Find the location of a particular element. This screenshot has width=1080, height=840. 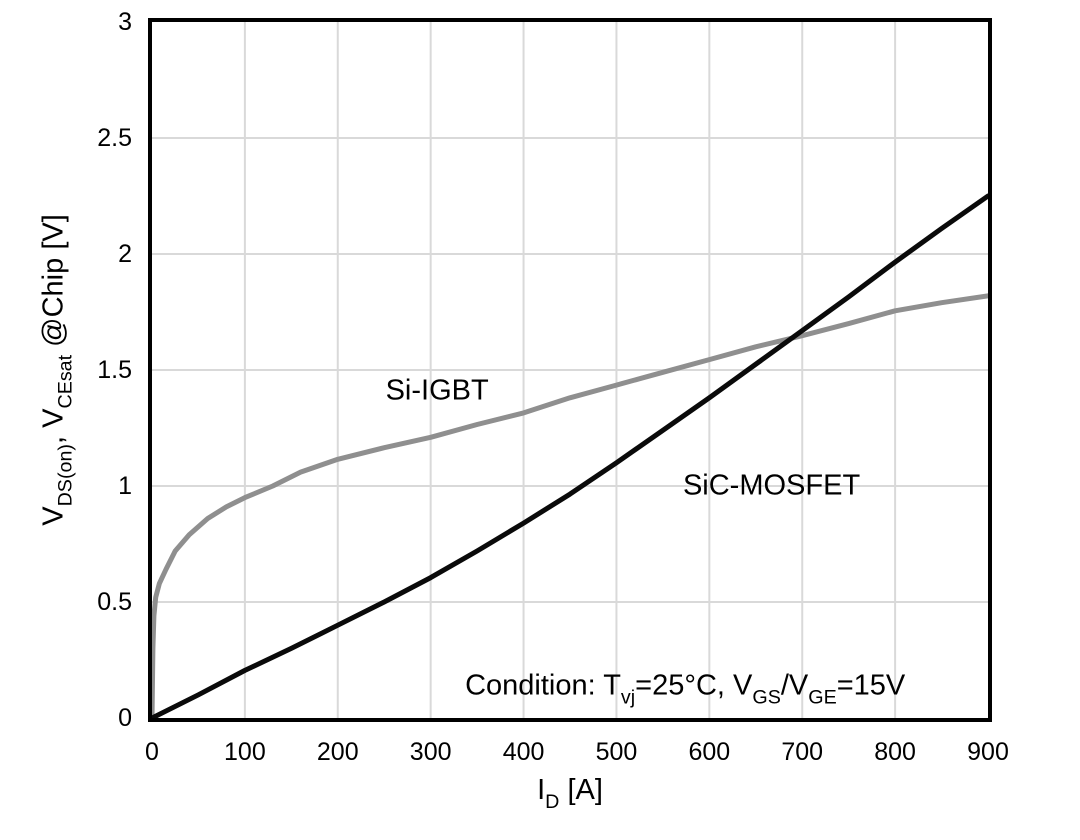

label-subscript: GE is located at coordinates (822, 697).